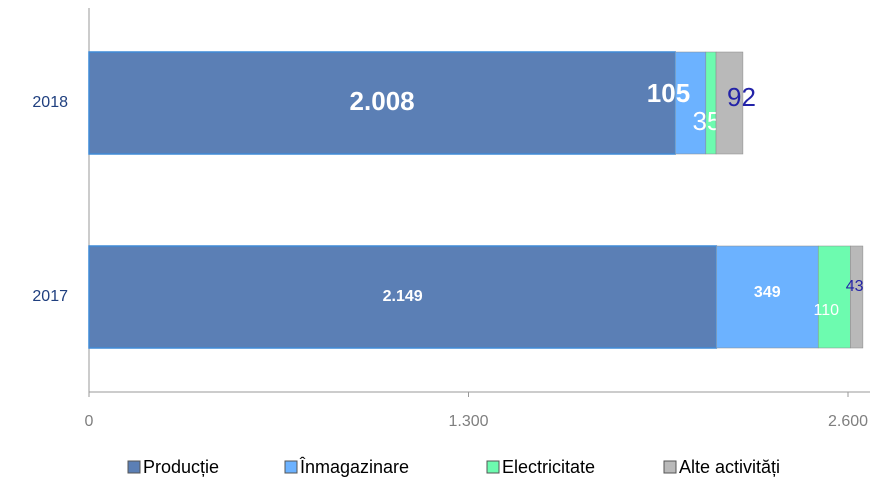 Image resolution: width=893 pixels, height=488 pixels. What do you see at coordinates (403, 296) in the screenshot?
I see `data-label: 2.149` at bounding box center [403, 296].